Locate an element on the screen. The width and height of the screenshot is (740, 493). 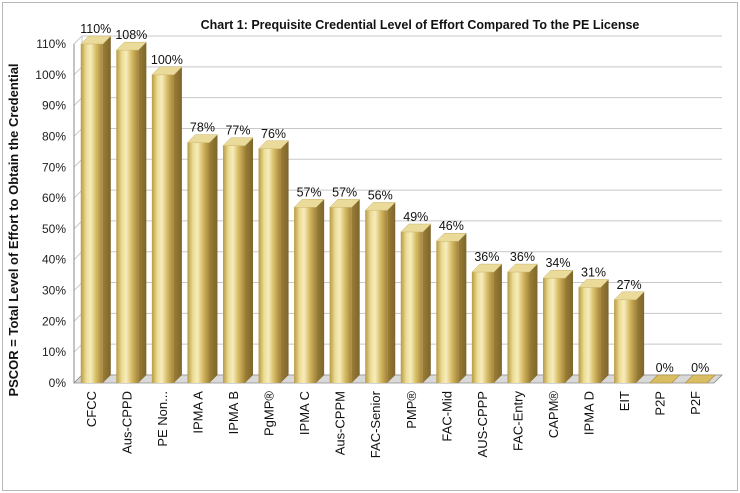
y-tick-label: 70% is located at coordinates (54, 167).